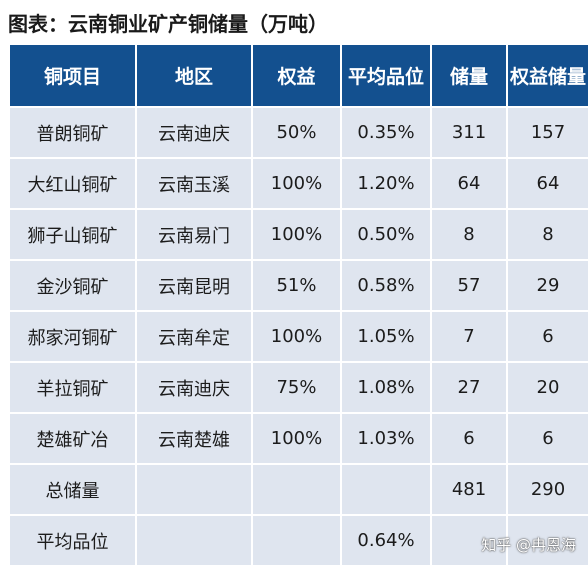 This screenshot has width=588, height=569. I want to click on cell-reserves: 8, so click(469, 235).